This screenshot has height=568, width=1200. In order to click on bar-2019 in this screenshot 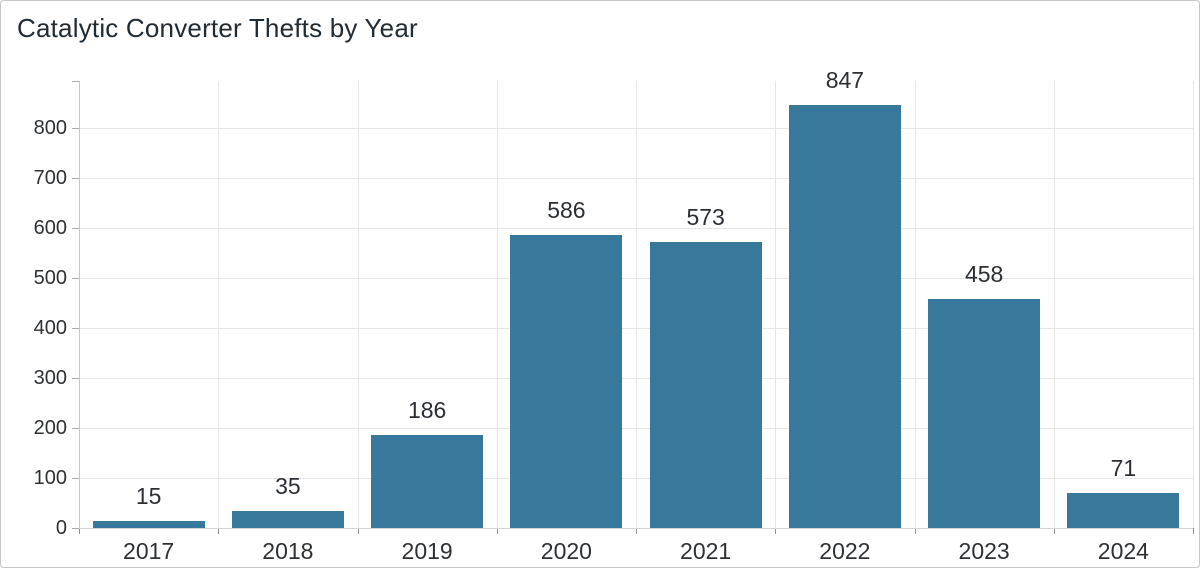, I will do `click(427, 481)`.